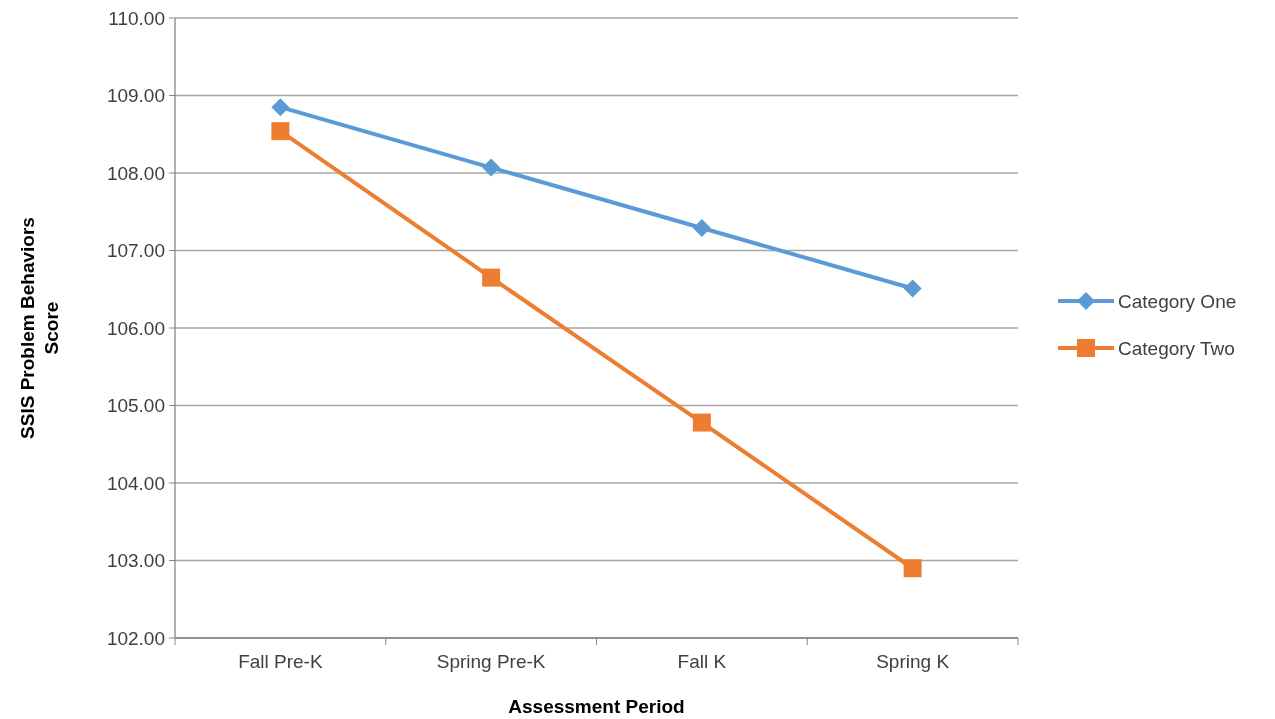 The height and width of the screenshot is (719, 1275). What do you see at coordinates (135, 561) in the screenshot?
I see `y-tick-label: 103.00` at bounding box center [135, 561].